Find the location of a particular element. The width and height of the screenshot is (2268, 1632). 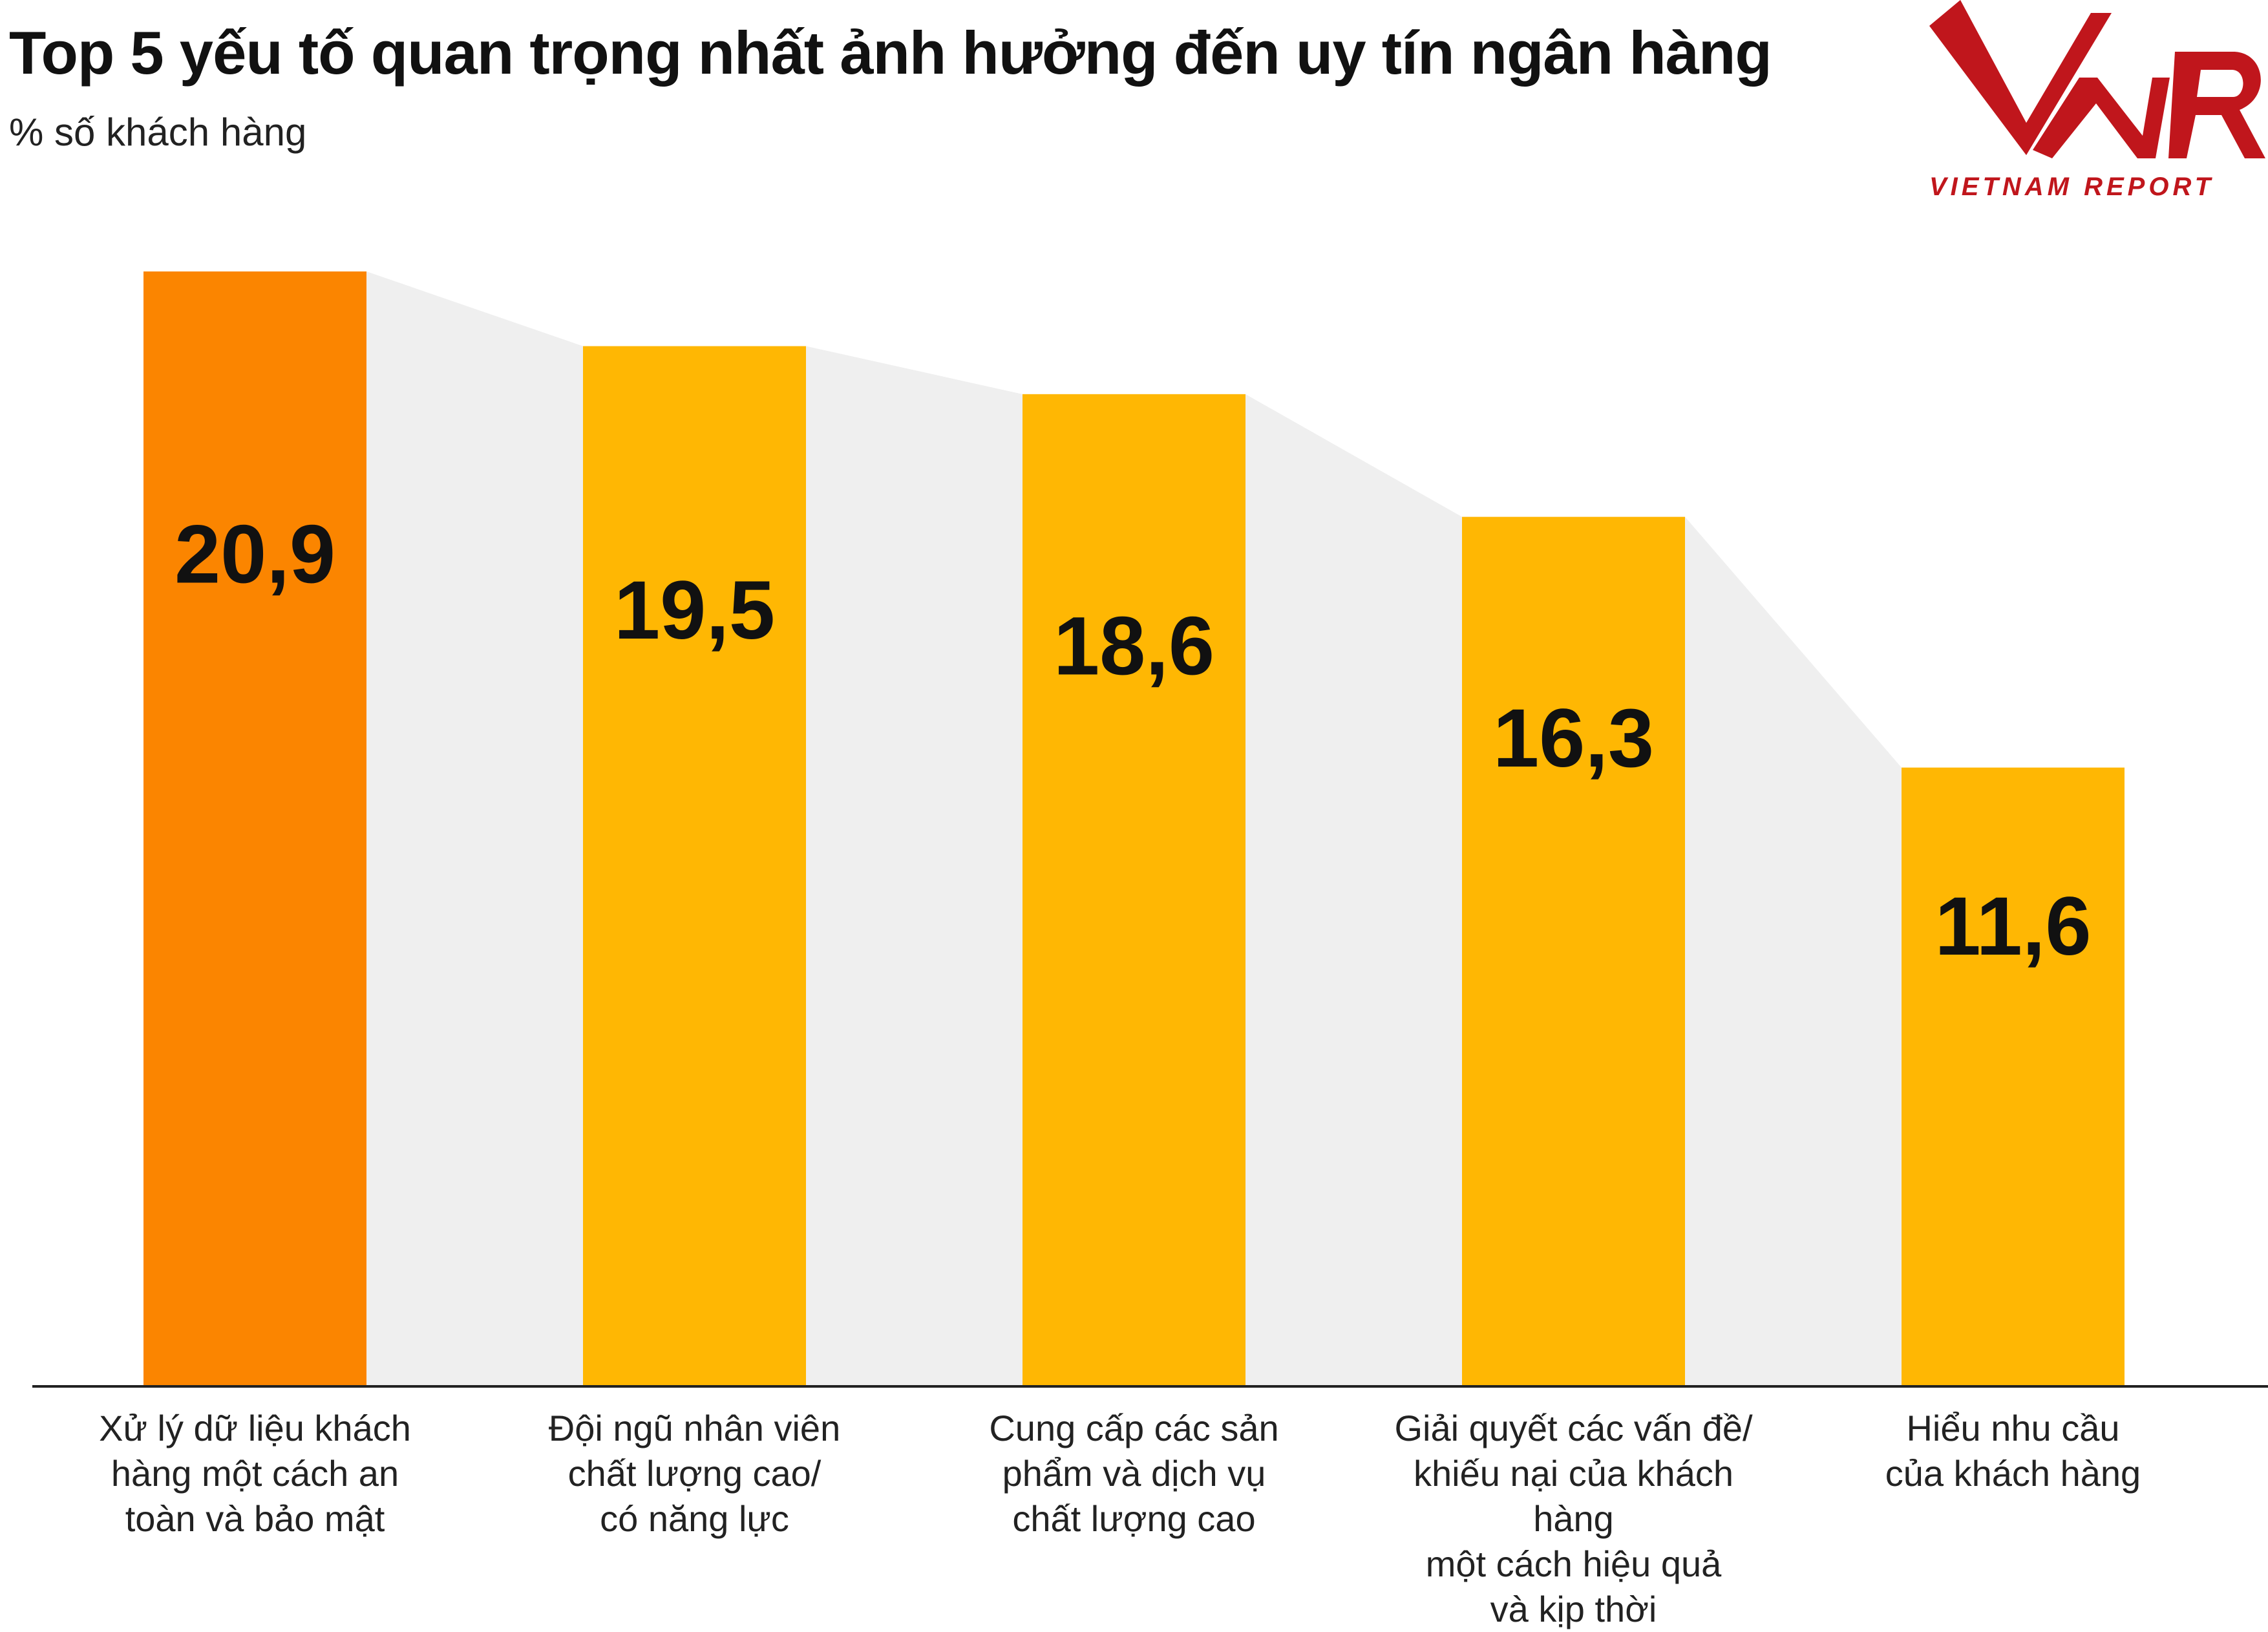

bar-value-label: 18,6 is located at coordinates (1134, 646).